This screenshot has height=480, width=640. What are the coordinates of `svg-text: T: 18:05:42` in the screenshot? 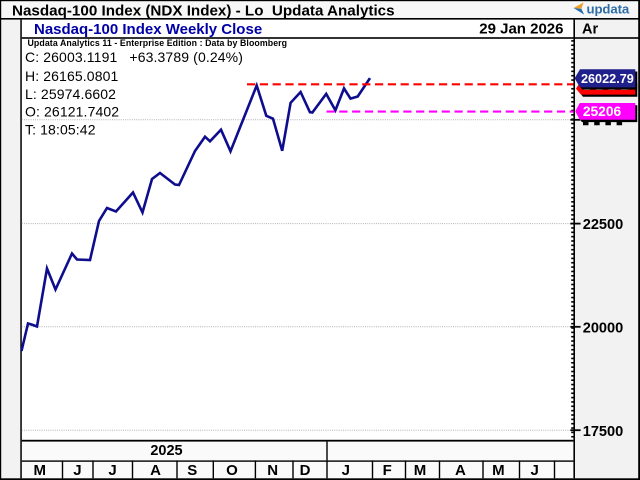 It's located at (60, 130).